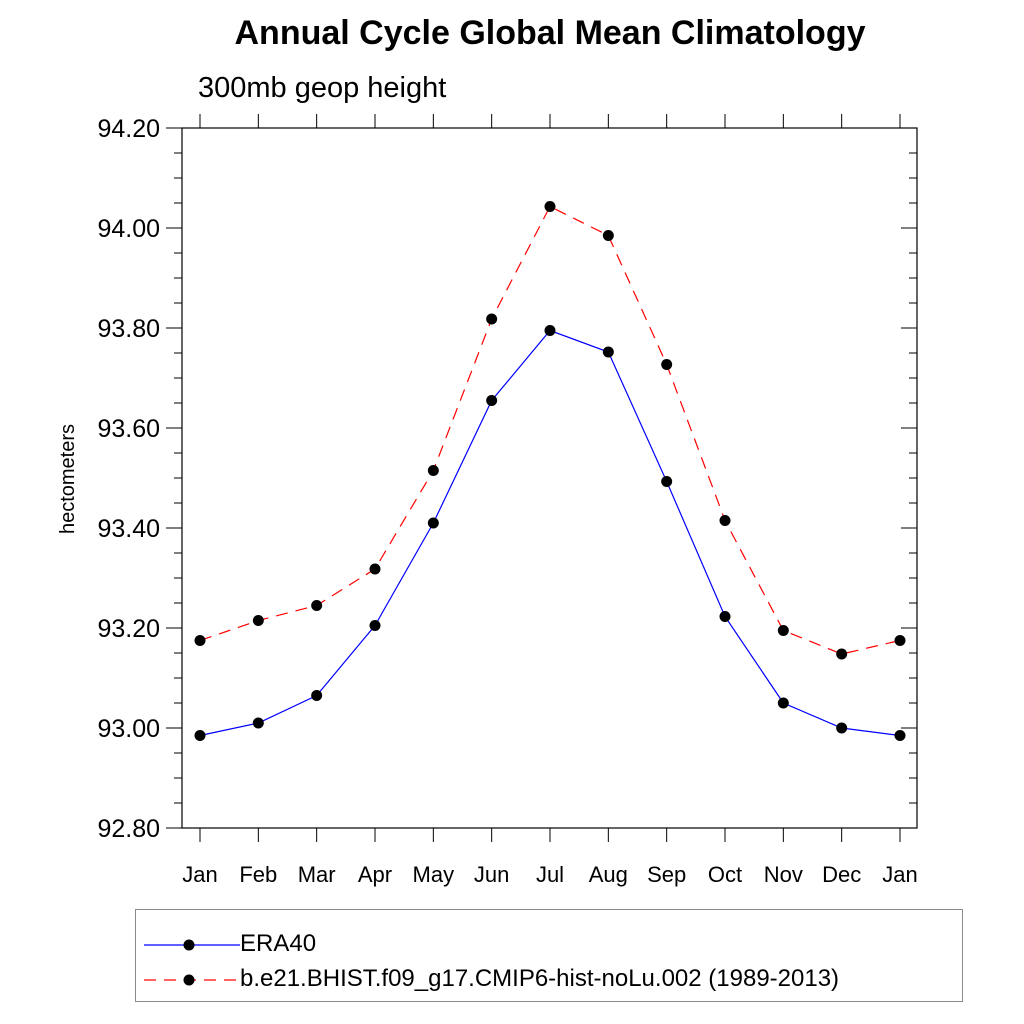  Describe the element at coordinates (189, 945) in the screenshot. I see `legend-marker-era40` at that location.